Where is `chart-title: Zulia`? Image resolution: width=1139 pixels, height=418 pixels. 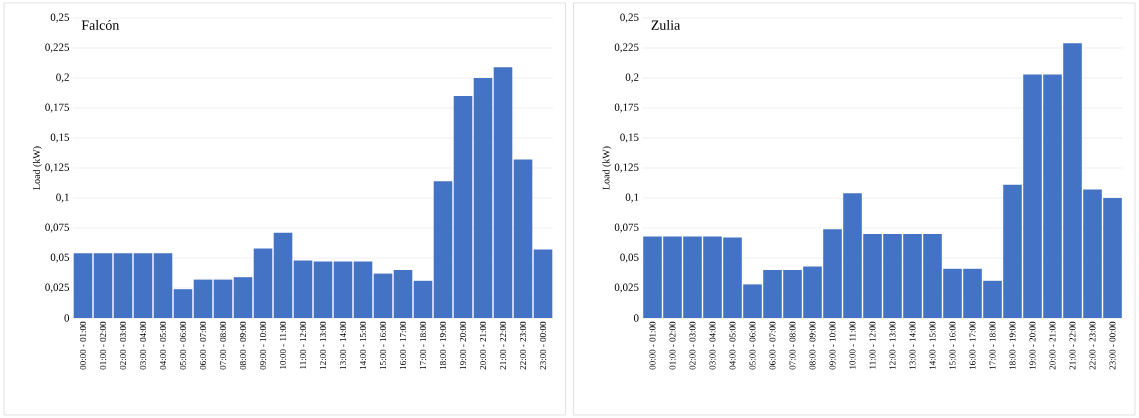 chart-title: Zulia is located at coordinates (666, 25).